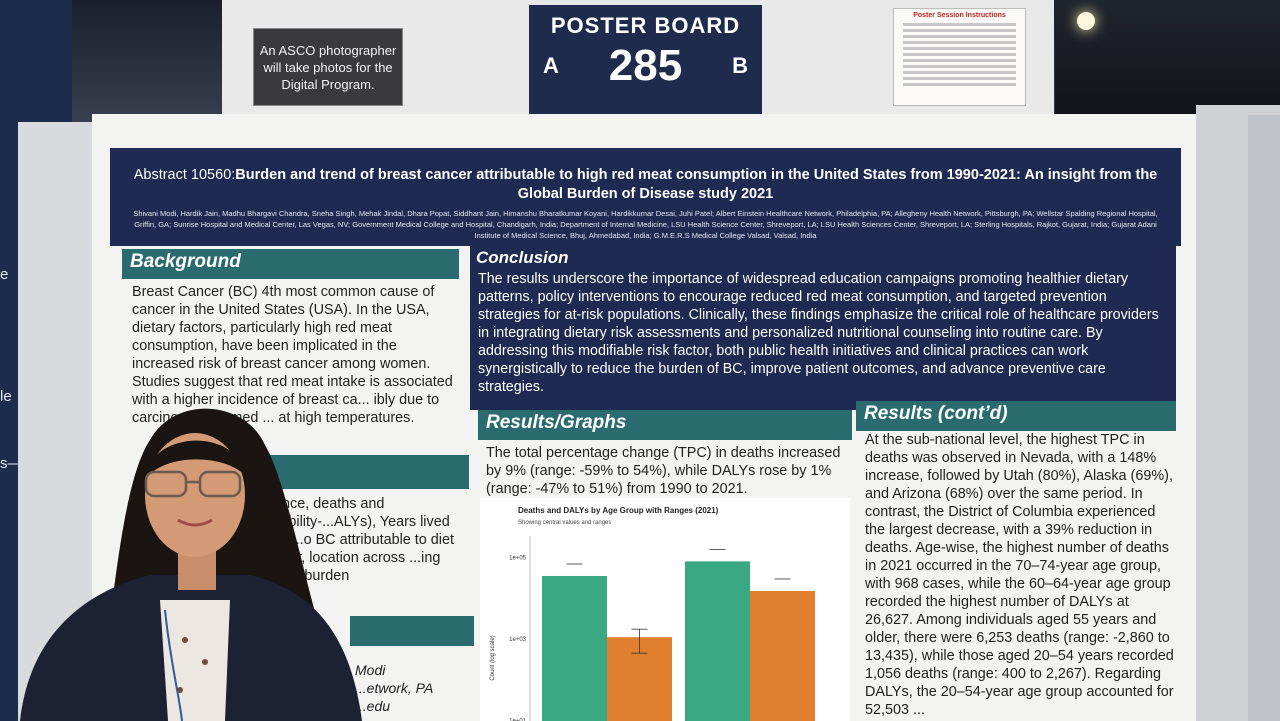 This screenshot has width=1280, height=721. What do you see at coordinates (365, 472) in the screenshot?
I see `methods-heading` at bounding box center [365, 472].